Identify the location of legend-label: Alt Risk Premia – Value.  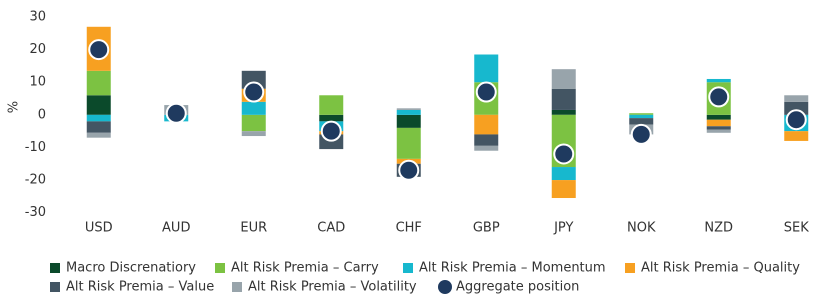
(140, 287).